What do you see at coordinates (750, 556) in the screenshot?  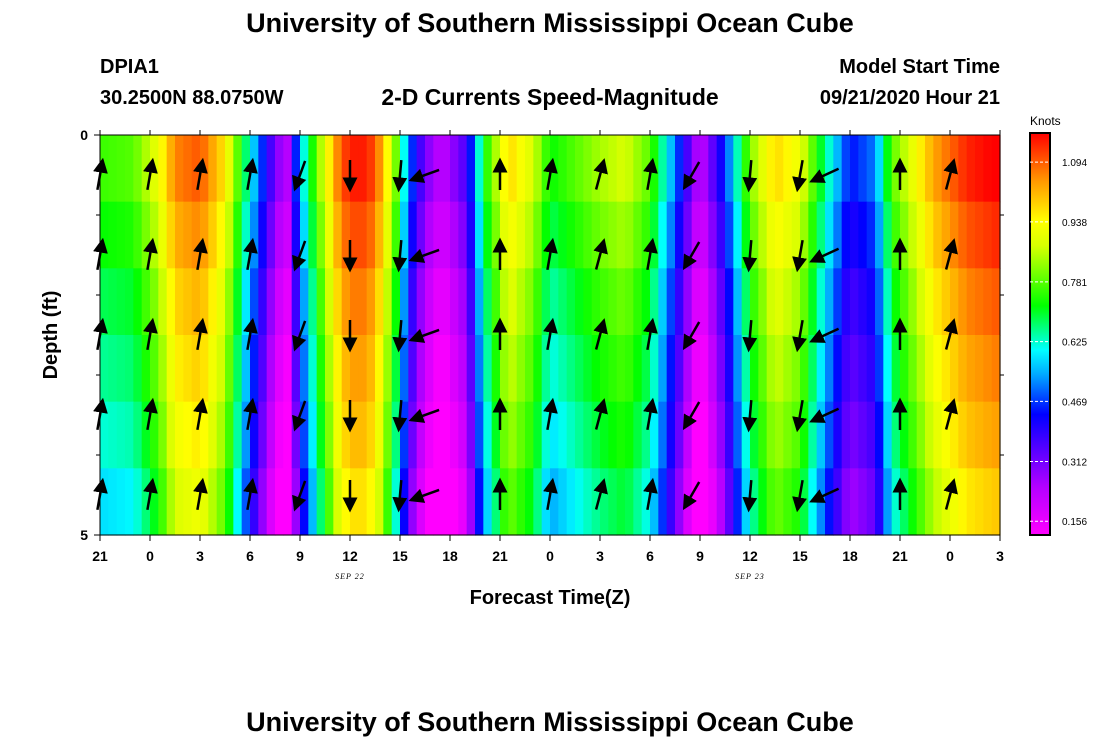 I see `x-tick-label: 12` at bounding box center [750, 556].